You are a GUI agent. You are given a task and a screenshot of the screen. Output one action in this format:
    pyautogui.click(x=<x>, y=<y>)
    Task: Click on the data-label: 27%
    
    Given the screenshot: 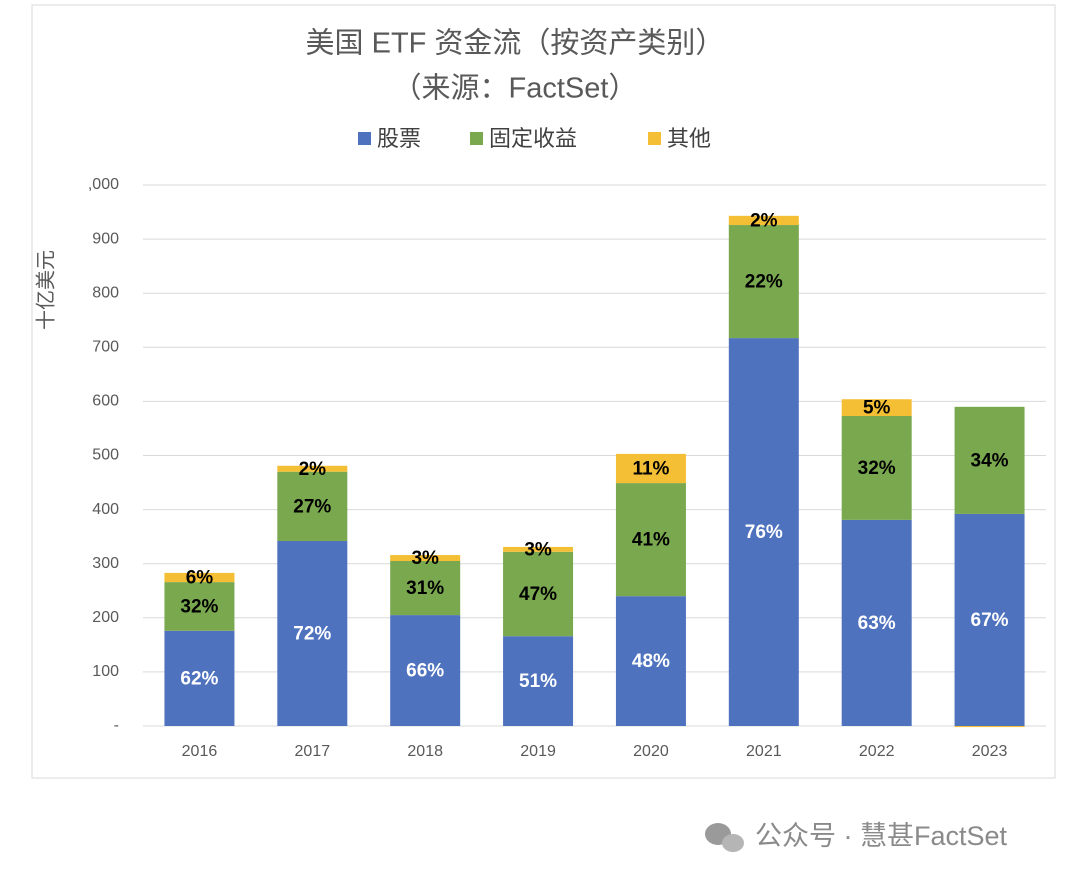 What is the action you would take?
    pyautogui.click(x=312, y=506)
    